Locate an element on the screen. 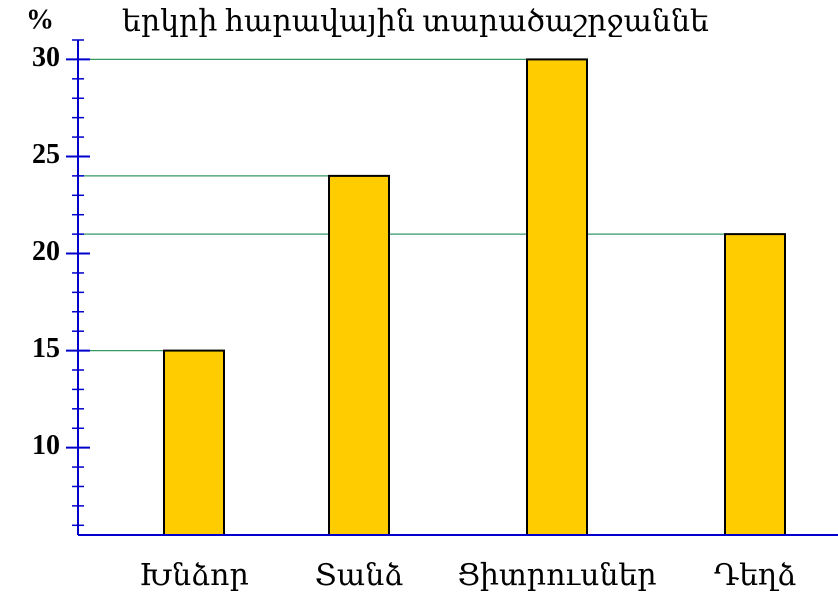 The image size is (838, 597). x-tick-label: Ցիտրուսներ is located at coordinates (556, 575).